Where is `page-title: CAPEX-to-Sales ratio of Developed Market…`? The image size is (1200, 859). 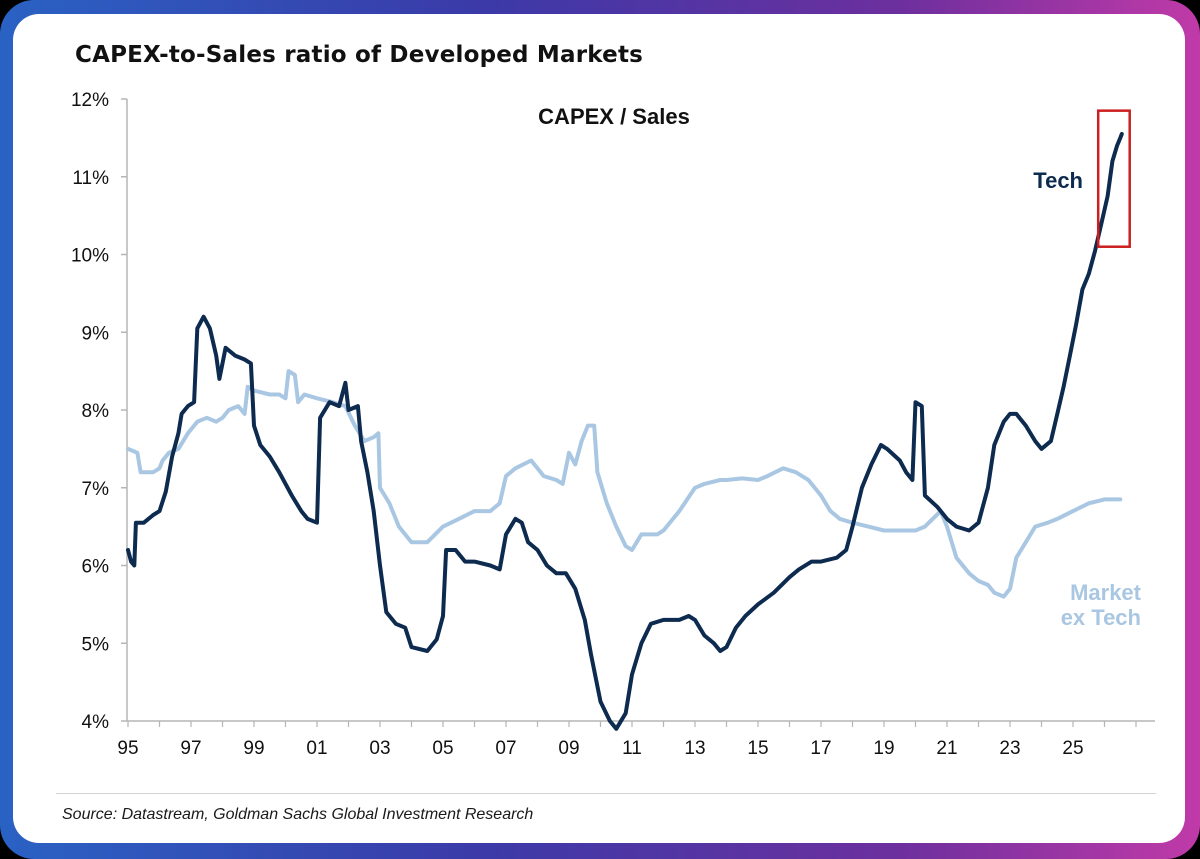 page-title: CAPEX-to-Sales ratio of Developed Market… is located at coordinates (359, 55).